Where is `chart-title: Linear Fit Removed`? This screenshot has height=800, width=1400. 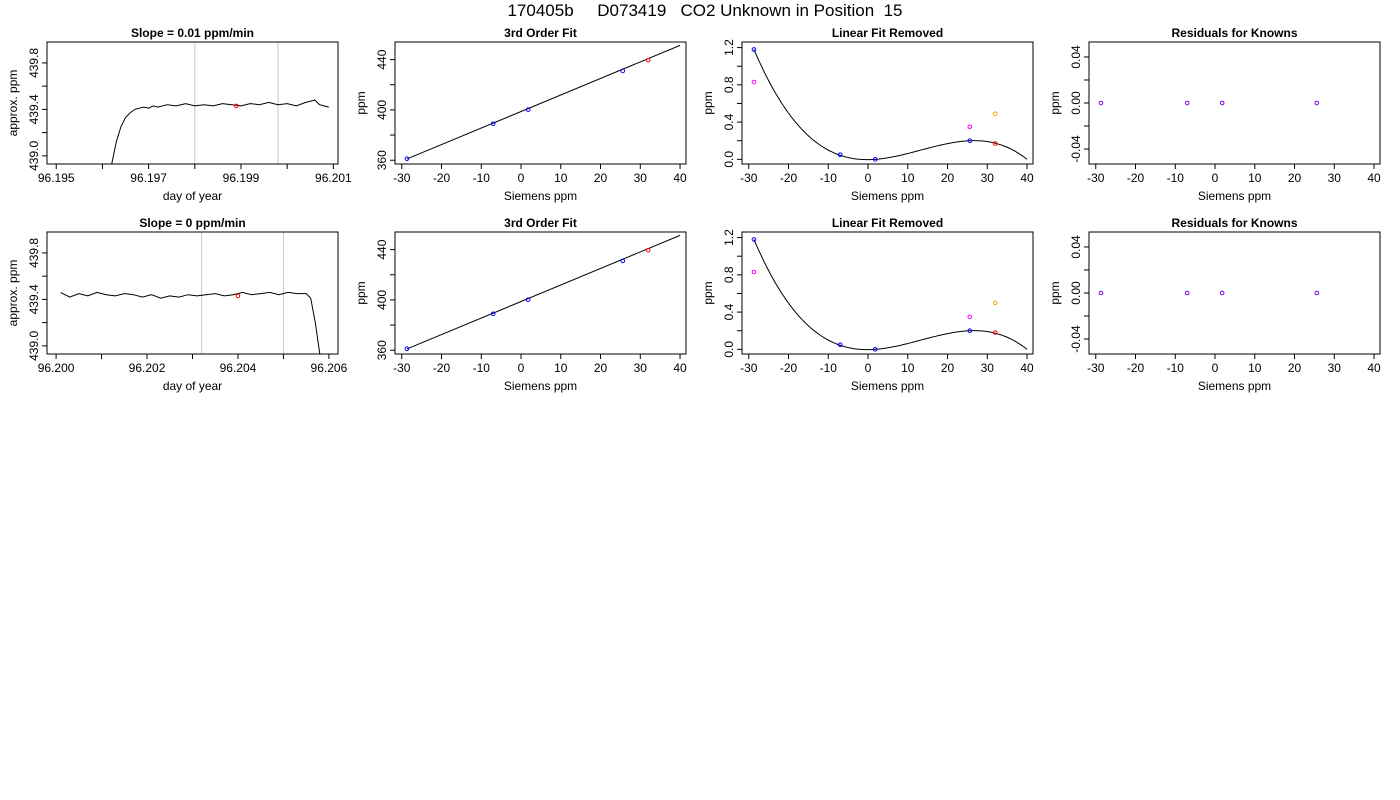 chart-title: Linear Fit Removed is located at coordinates (887, 33).